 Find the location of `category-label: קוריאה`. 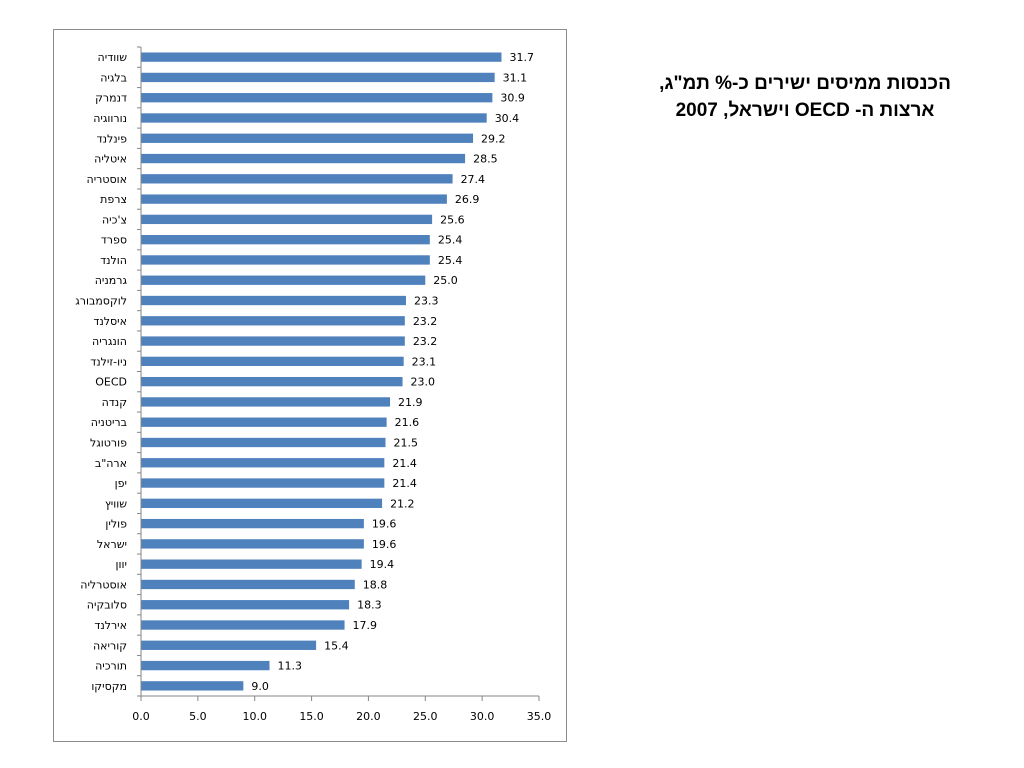

category-label: קוריאה is located at coordinates (110, 645).